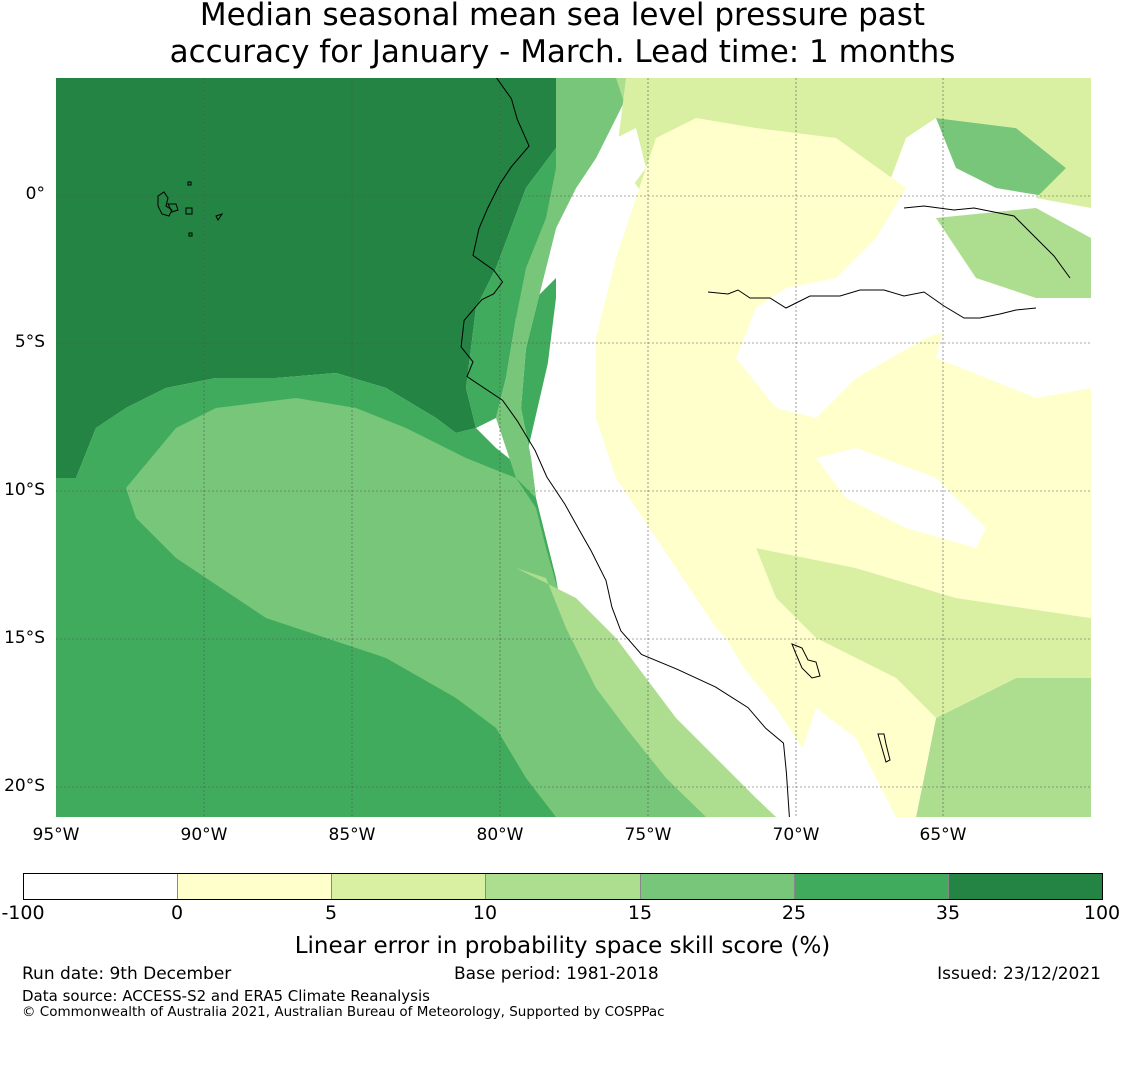  Describe the element at coordinates (948, 913) in the screenshot. I see `colorbar-tick: 35` at that location.